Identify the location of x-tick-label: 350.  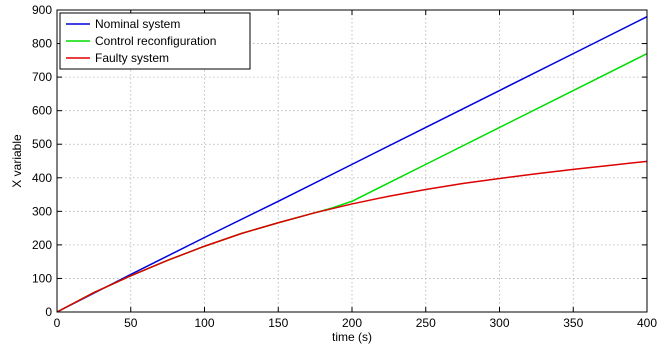
(573, 323).